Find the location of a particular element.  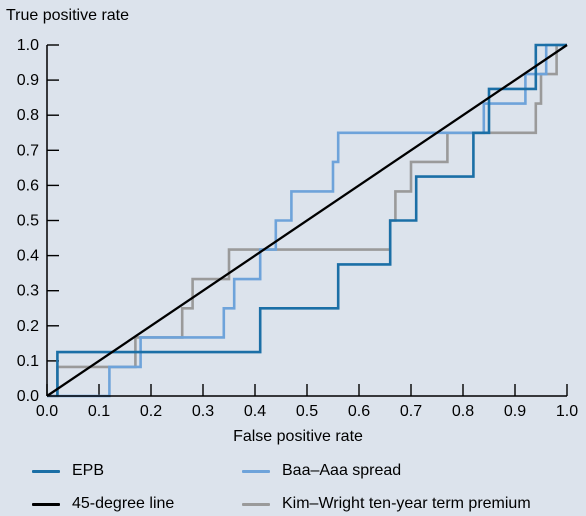

x-tick-label: 0.7 is located at coordinates (411, 411).